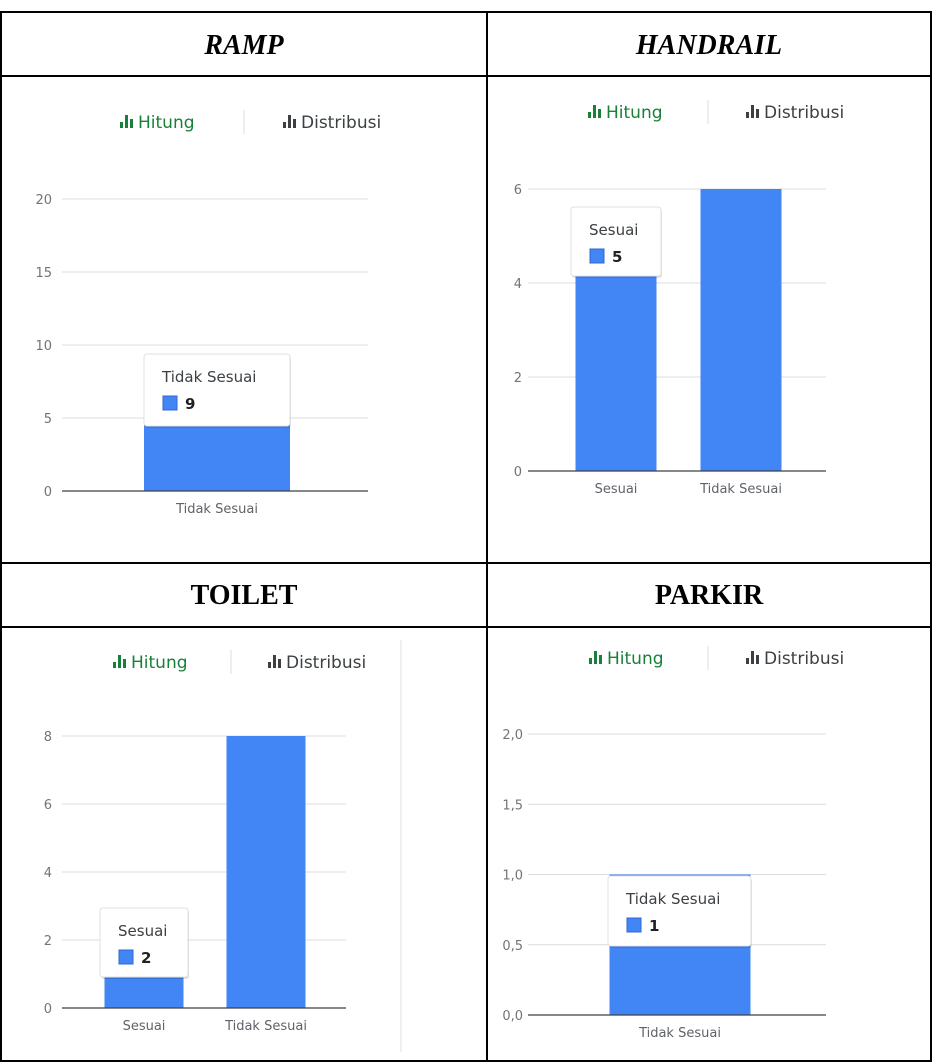  Describe the element at coordinates (512, 876) in the screenshot. I see `y-tick-label: 1,0` at that location.